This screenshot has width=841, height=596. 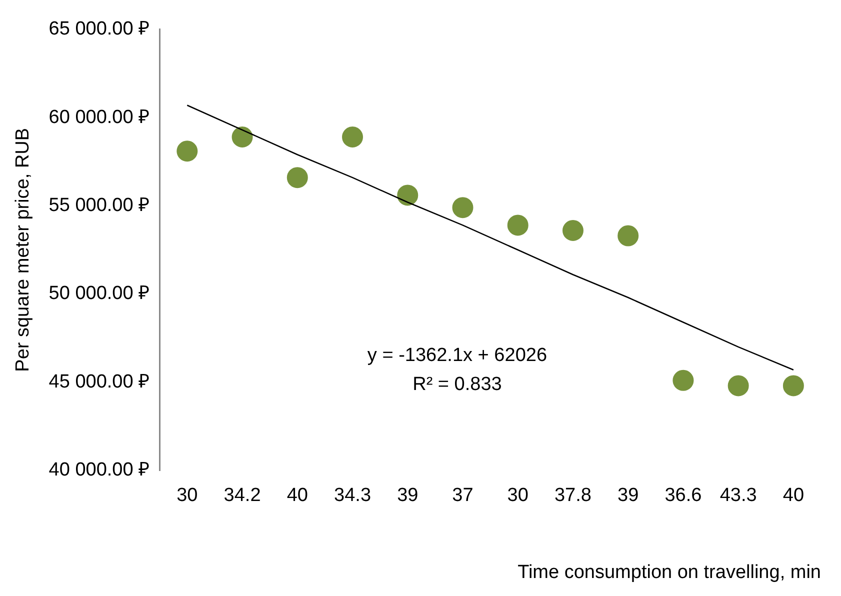 I want to click on annotation: y = -1362.1x + 62026, so click(x=457, y=355).